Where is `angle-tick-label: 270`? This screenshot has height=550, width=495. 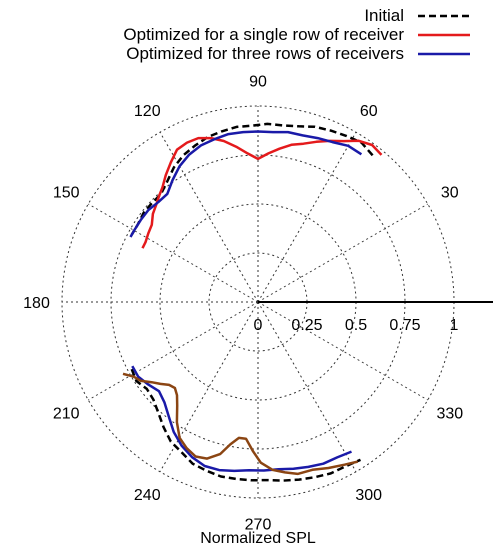
angle-tick-label: 270 is located at coordinates (258, 524).